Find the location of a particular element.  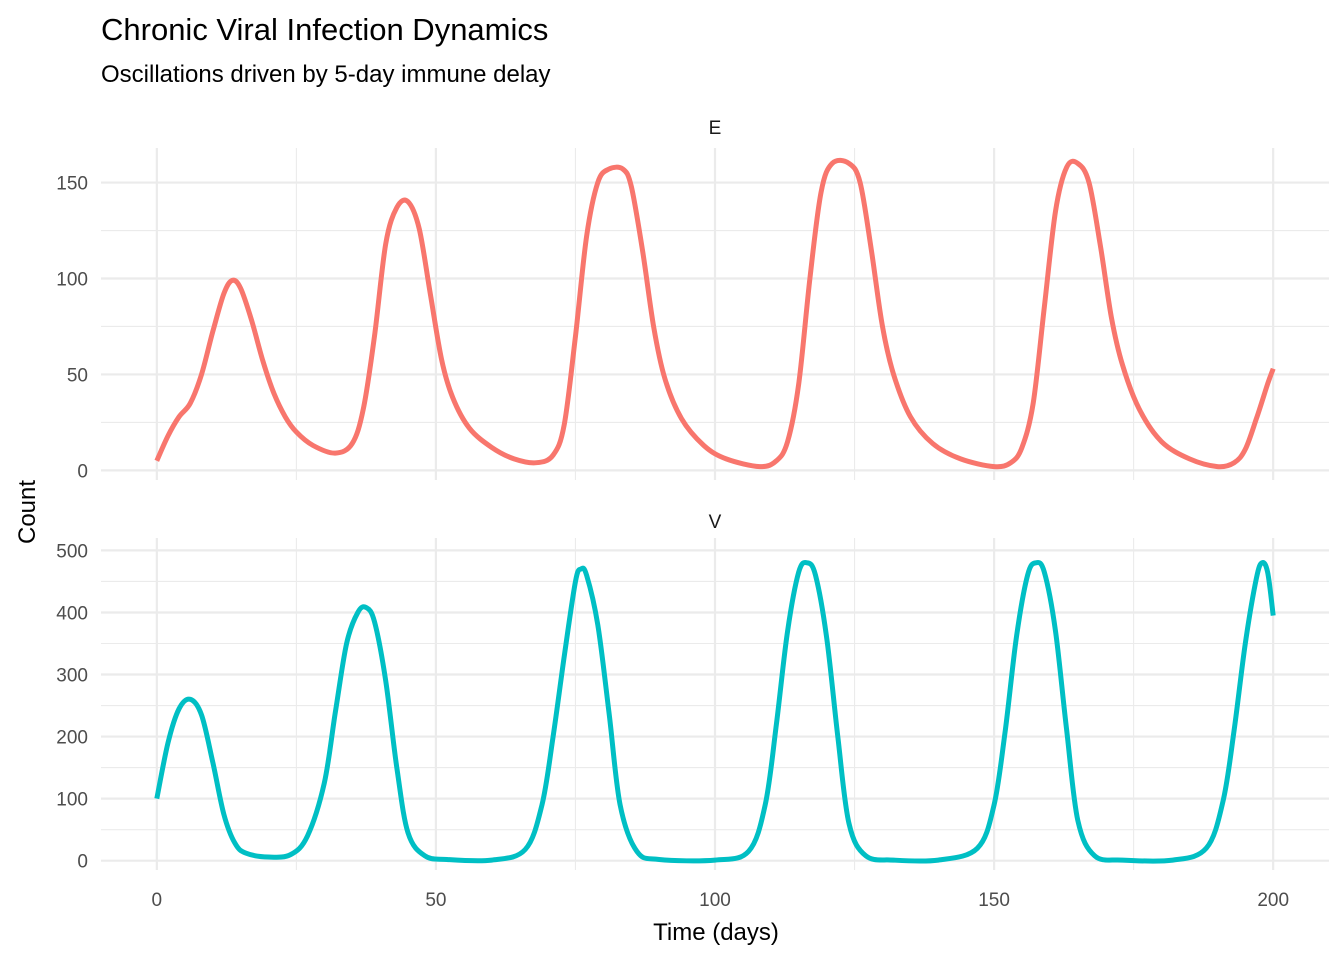

strip-label-e: E is located at coordinates (715, 128).